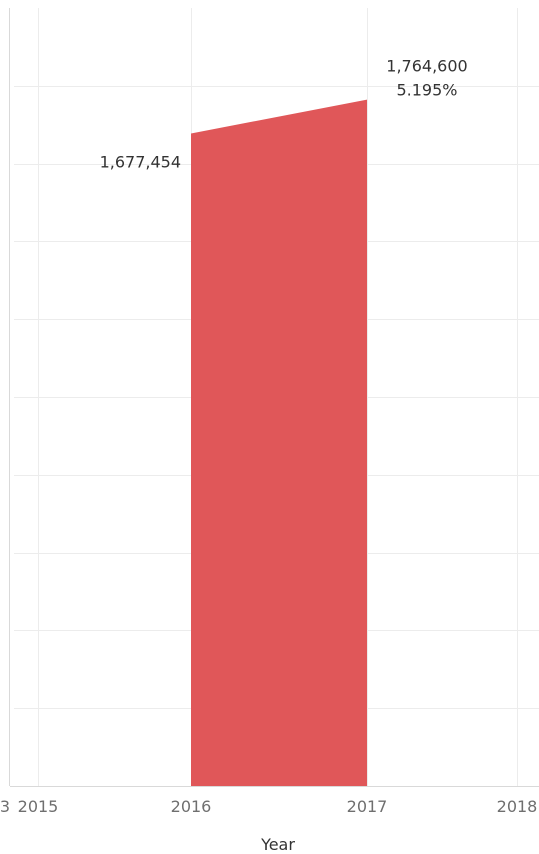  Describe the element at coordinates (426, 66) in the screenshot. I see `data-label-2017: 1,764,600` at that location.